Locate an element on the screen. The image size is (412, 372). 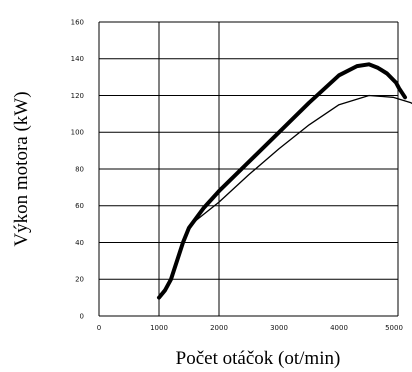
x-tick-label: 4000 is located at coordinates (339, 328).